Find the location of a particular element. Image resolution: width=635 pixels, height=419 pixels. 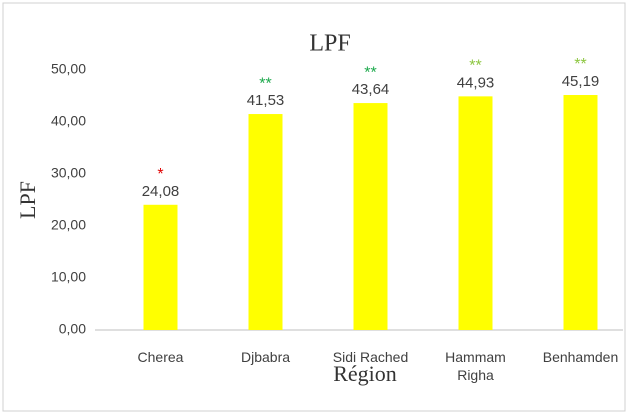

y-tick-label: 0,00 is located at coordinates (72, 329).